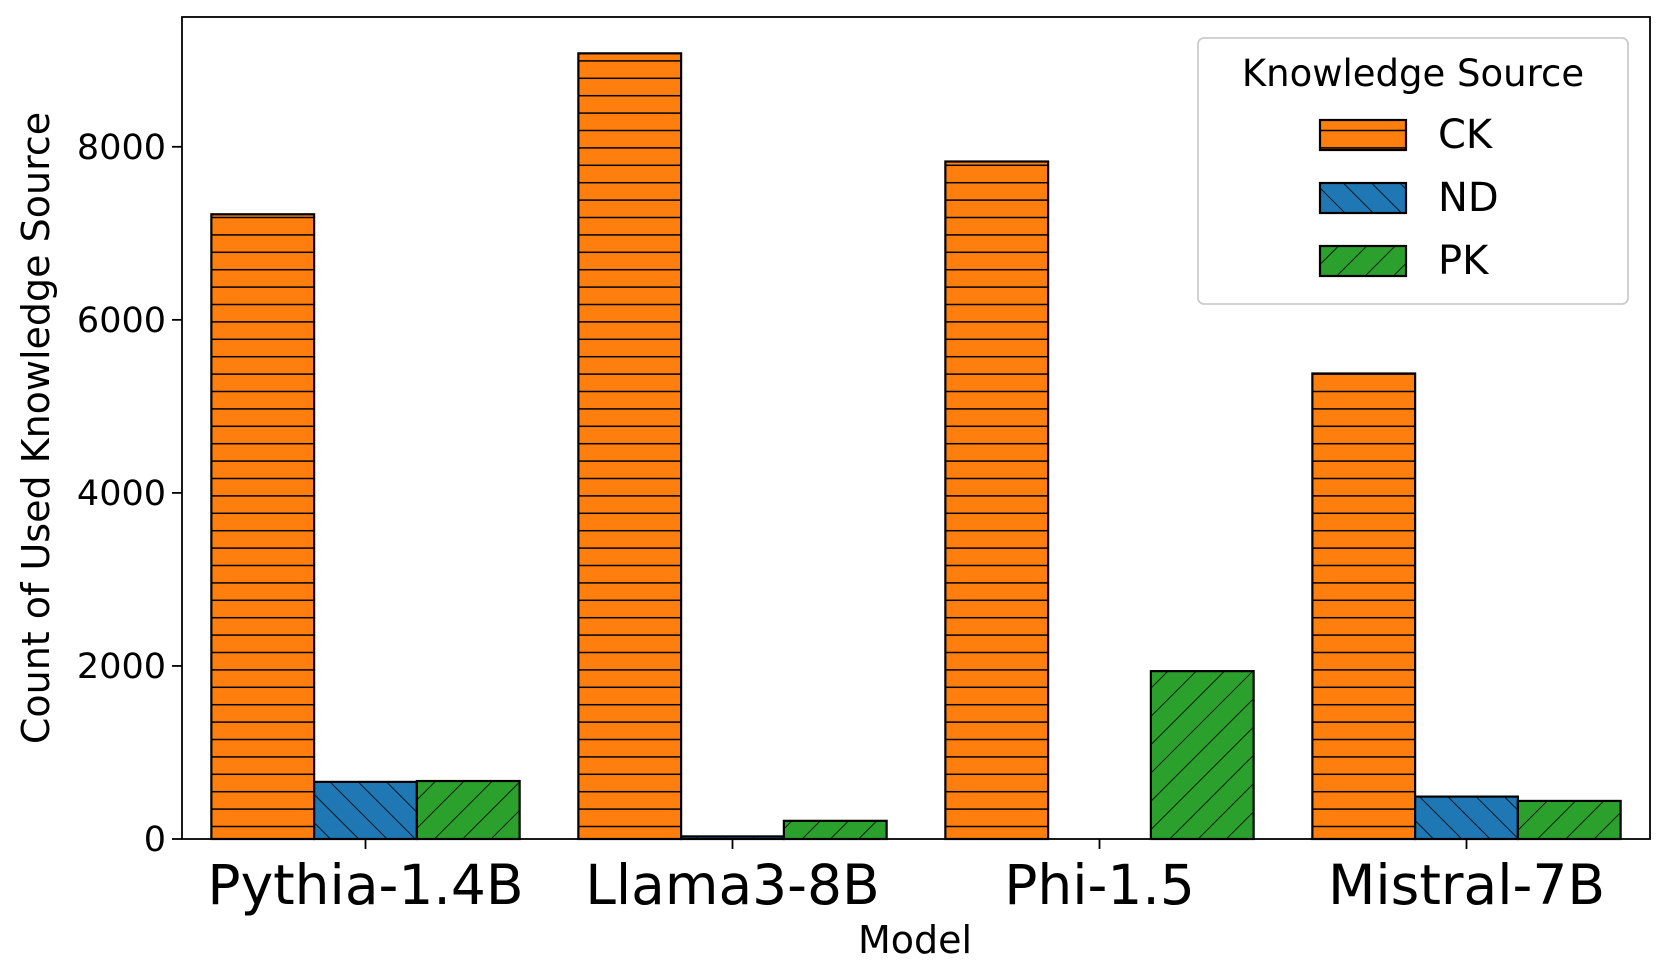 The image size is (1660, 976). What do you see at coordinates (630, 446) in the screenshot?
I see `bar-hatch-ck-llama3-8b` at bounding box center [630, 446].